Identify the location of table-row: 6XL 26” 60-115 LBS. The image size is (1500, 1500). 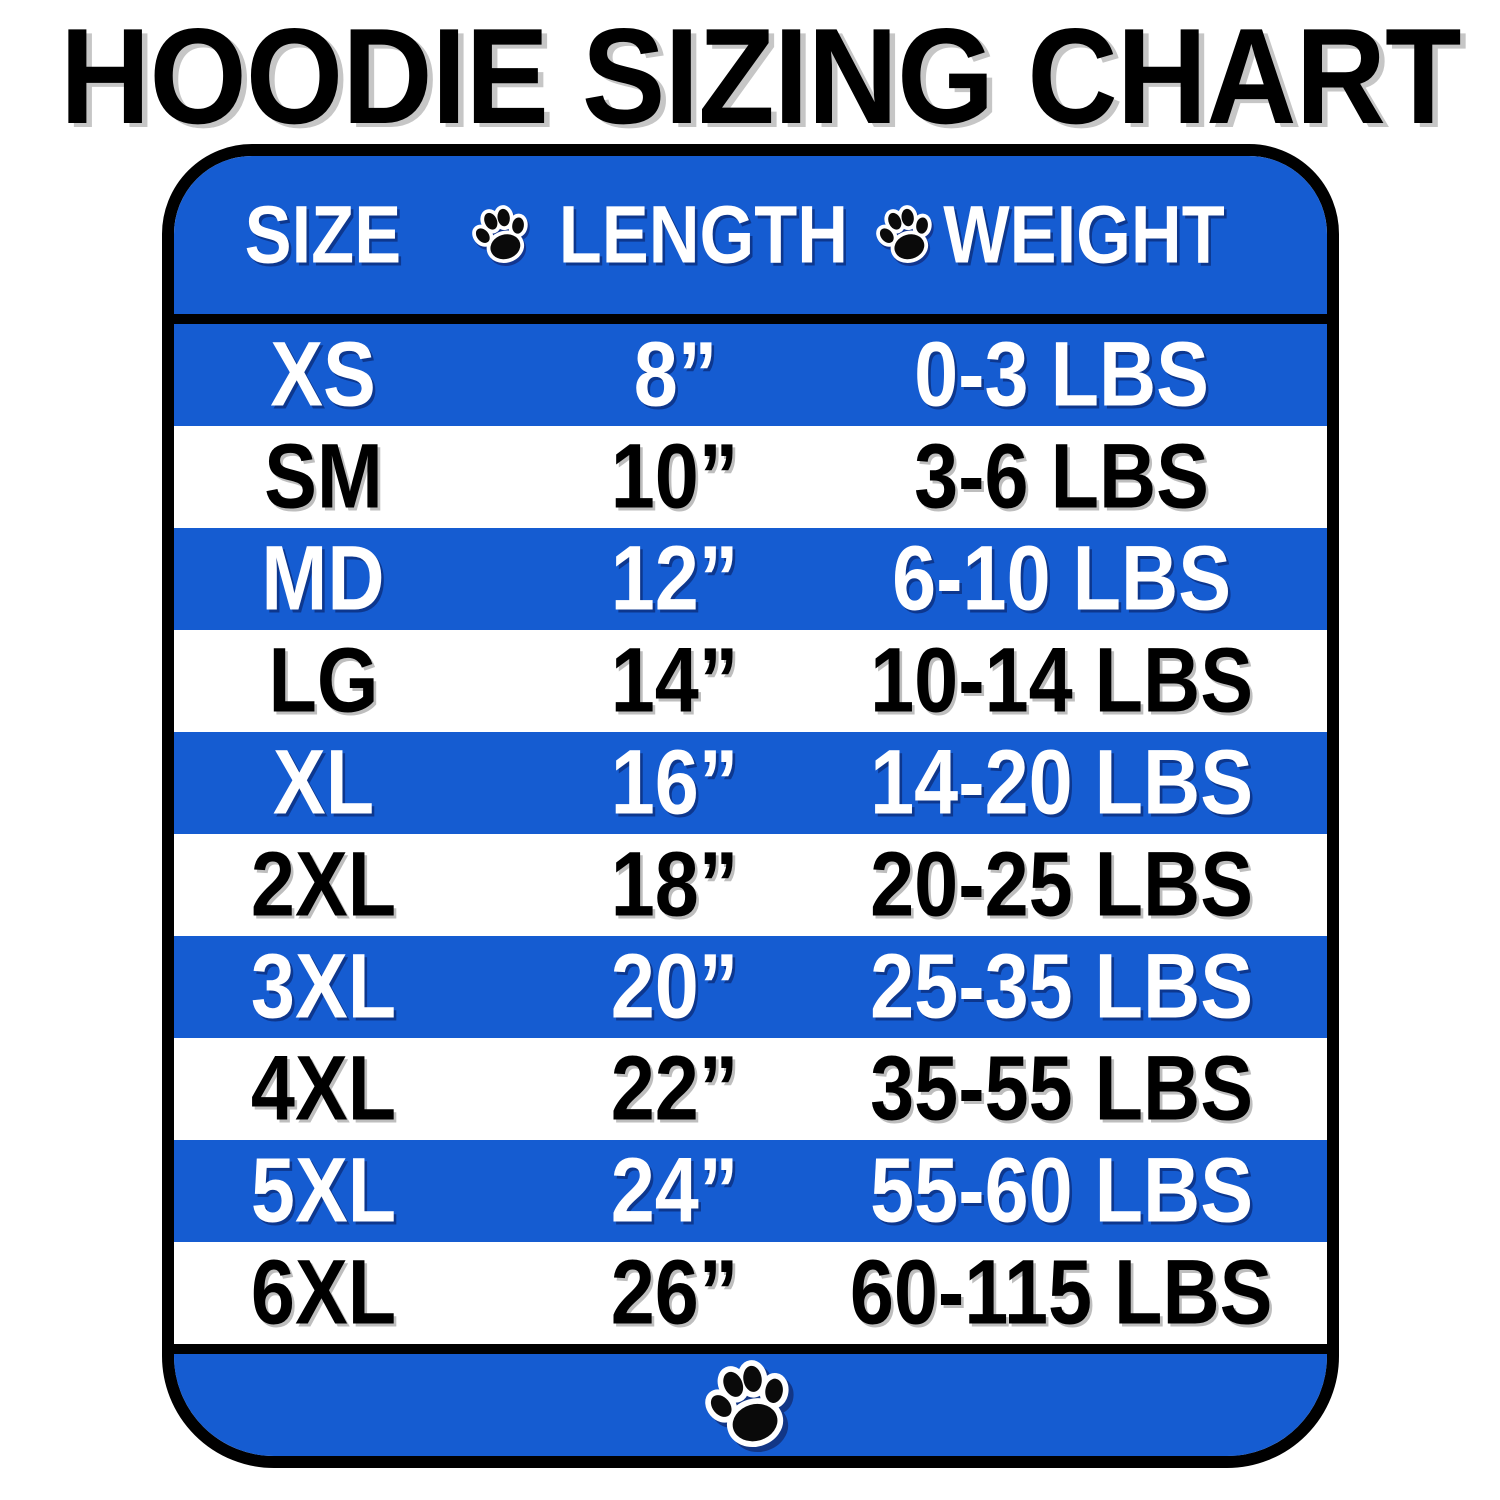
(750, 1293).